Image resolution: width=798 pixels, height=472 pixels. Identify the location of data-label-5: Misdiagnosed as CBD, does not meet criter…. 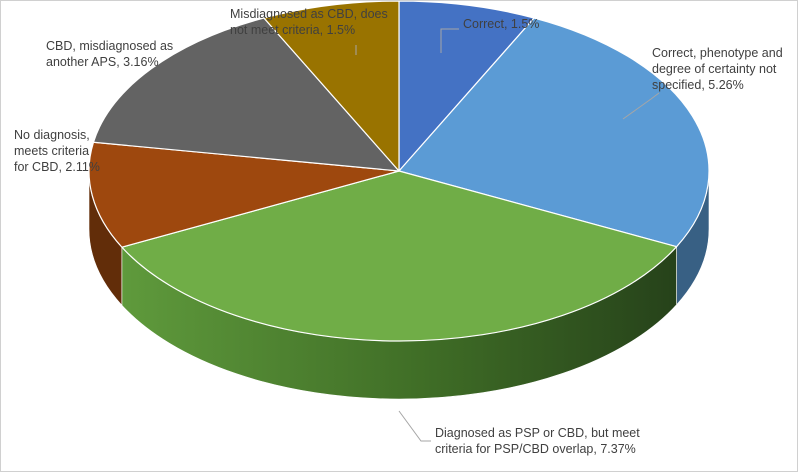
(309, 22).